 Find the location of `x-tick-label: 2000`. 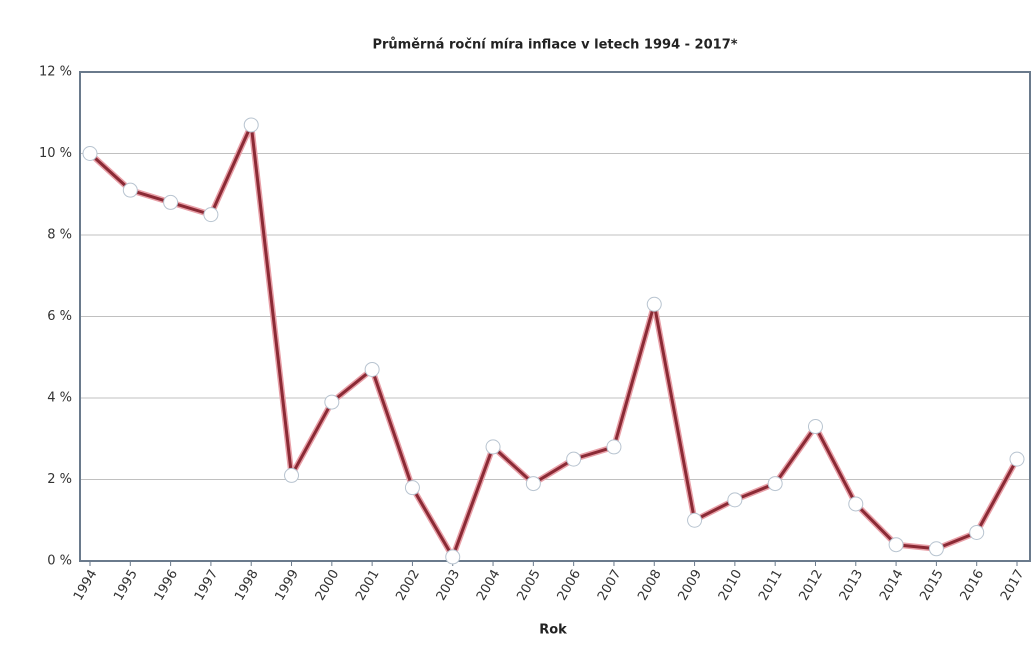

x-tick-label: 2000 is located at coordinates (328, 585).